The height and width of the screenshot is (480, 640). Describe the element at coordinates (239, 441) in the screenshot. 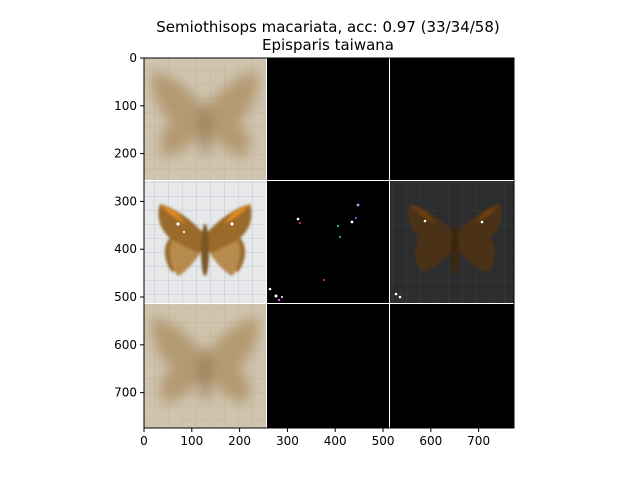

I see `x-tick-label: 200` at that location.